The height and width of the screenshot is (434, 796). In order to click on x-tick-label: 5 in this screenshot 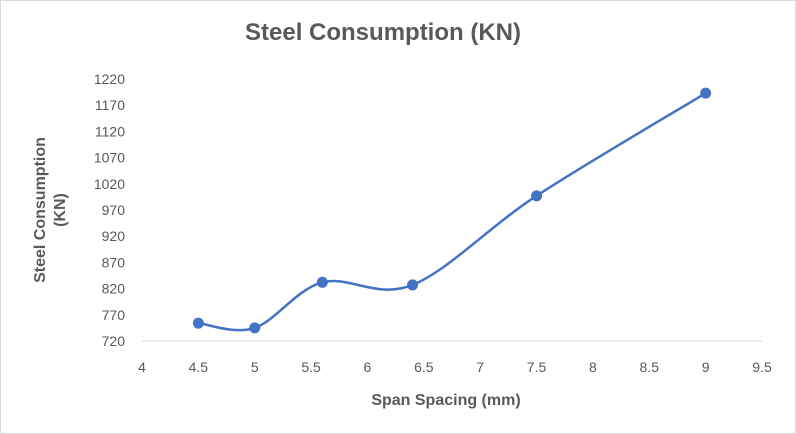, I will do `click(255, 367)`.